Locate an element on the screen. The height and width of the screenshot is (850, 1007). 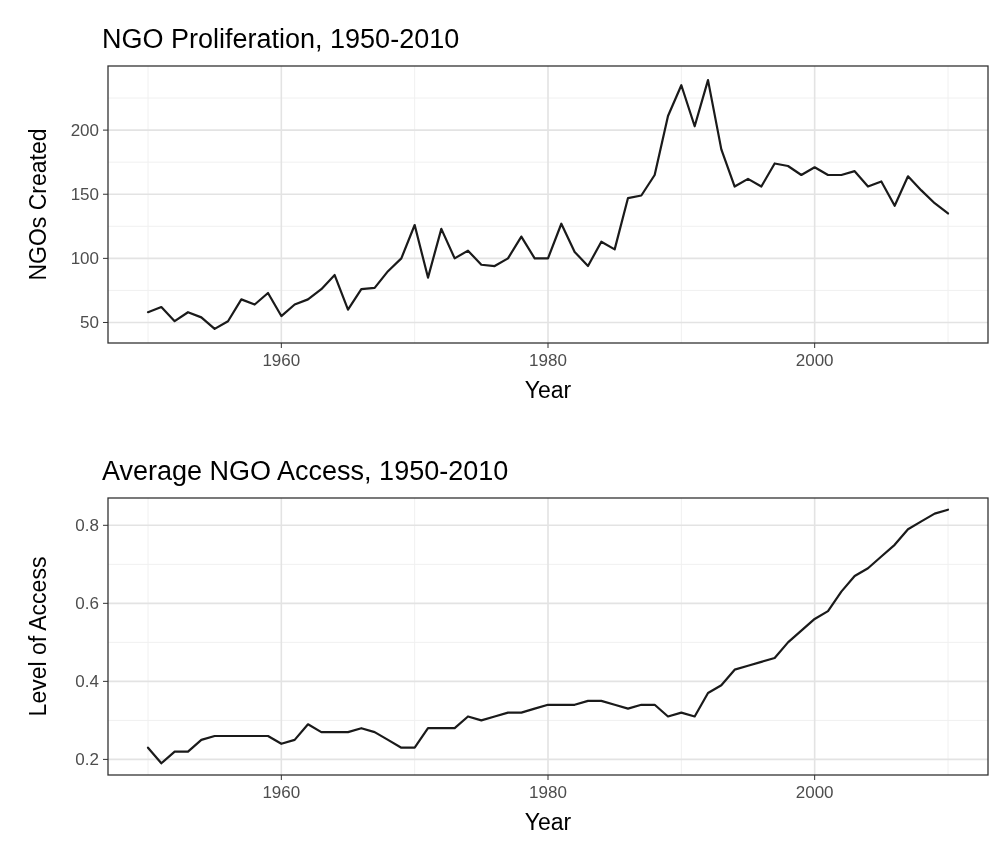
chart-title: NGO Proliferation, 1950-2010 is located at coordinates (281, 39).